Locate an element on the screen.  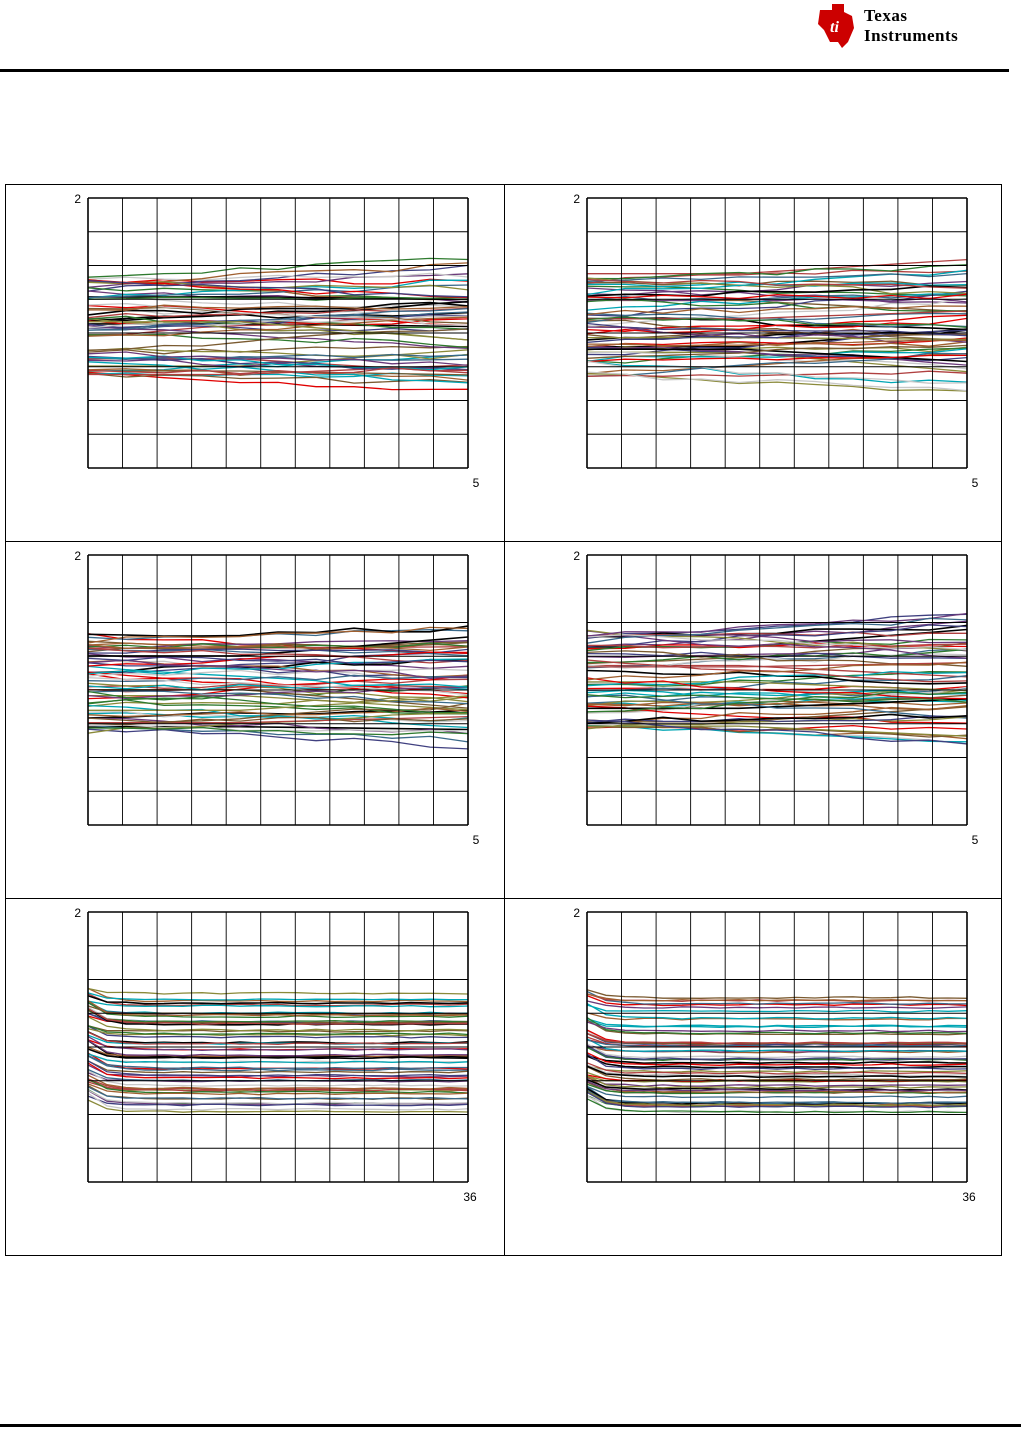
footer-rule is located at coordinates (510, 1425).